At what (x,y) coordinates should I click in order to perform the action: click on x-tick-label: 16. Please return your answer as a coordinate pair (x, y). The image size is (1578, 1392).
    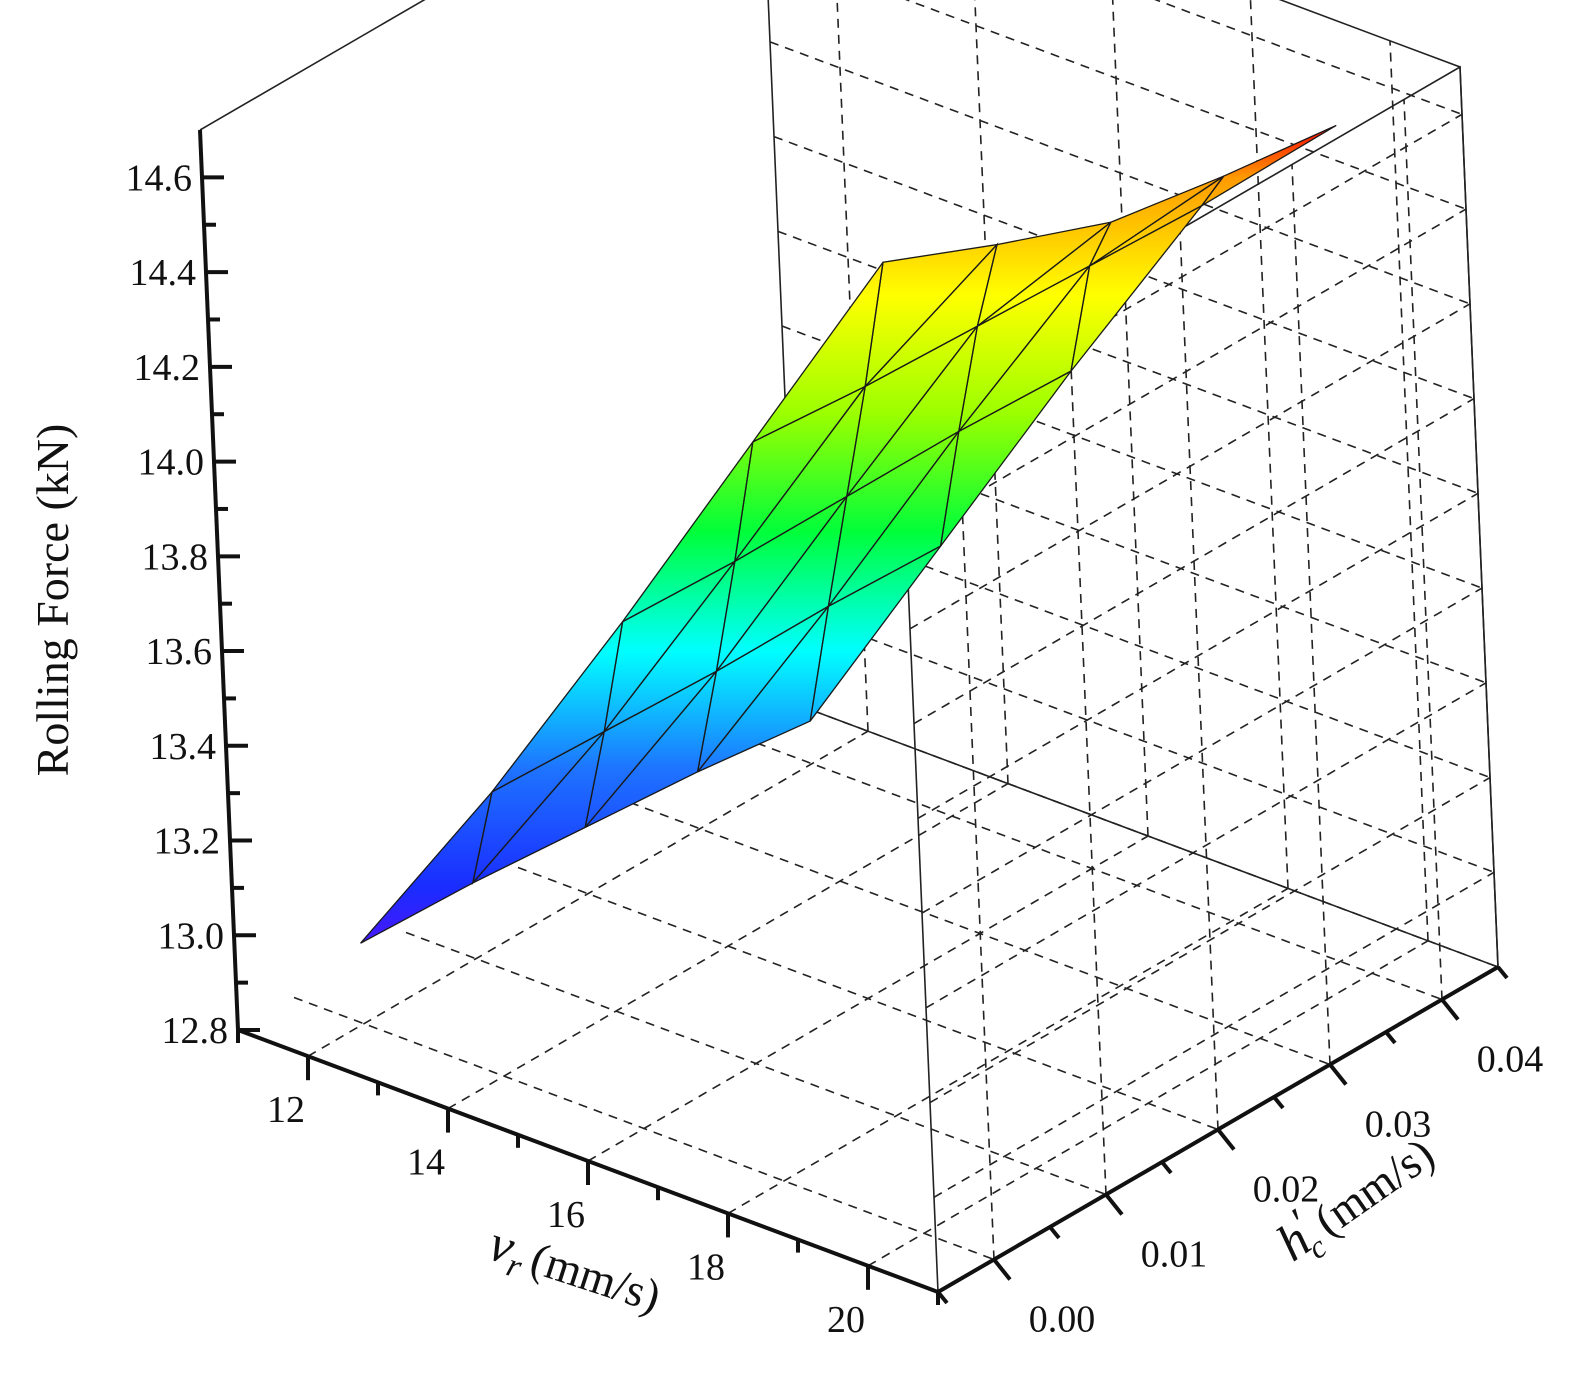
    Looking at the image, I should click on (566, 1215).